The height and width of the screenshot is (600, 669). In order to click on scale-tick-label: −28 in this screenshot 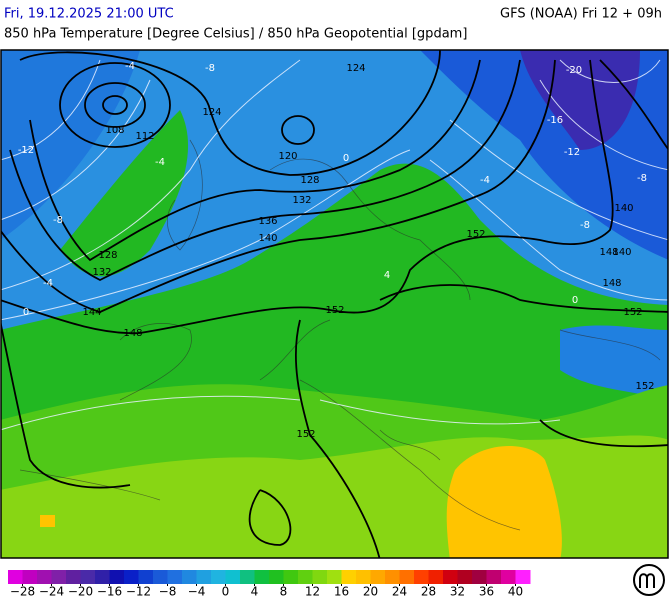, I will do `click(22, 592)`.